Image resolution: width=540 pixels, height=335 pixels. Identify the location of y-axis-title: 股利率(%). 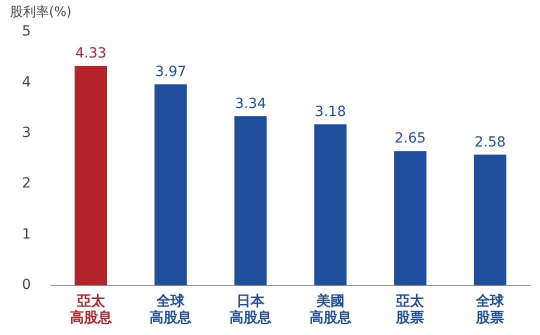
(41, 12).